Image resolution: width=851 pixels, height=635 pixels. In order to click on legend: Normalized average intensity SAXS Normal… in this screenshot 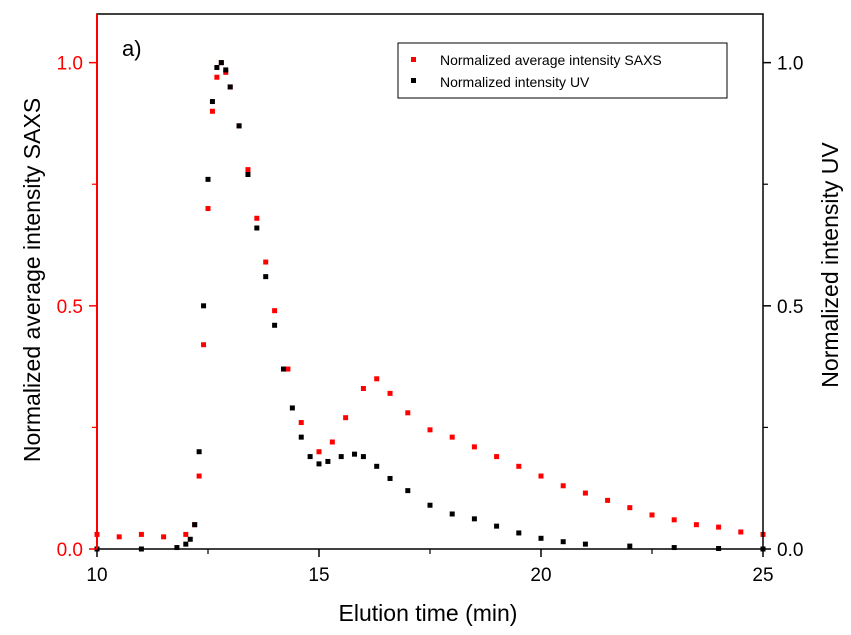, I will do `click(562, 70)`.